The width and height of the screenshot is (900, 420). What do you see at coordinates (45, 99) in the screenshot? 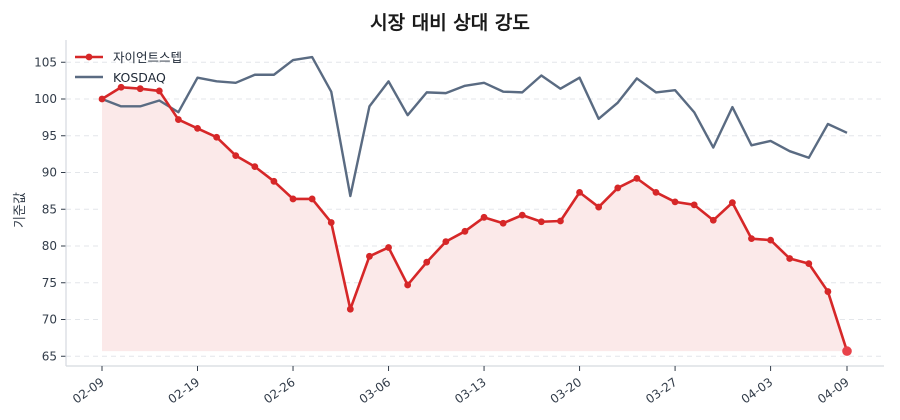
I see `y-tick-label: 100` at bounding box center [45, 99].